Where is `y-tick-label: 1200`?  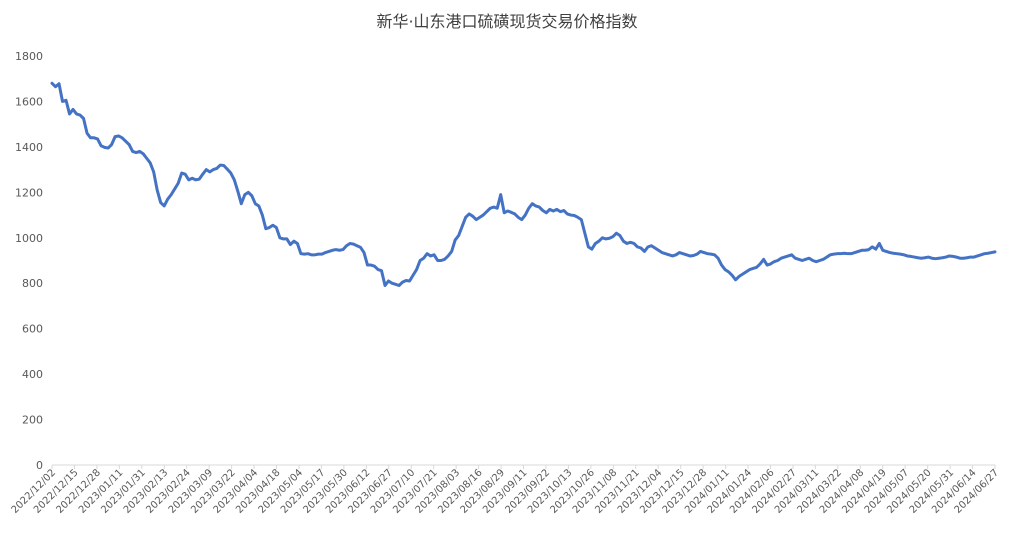 y-tick-label: 1200 is located at coordinates (29, 192).